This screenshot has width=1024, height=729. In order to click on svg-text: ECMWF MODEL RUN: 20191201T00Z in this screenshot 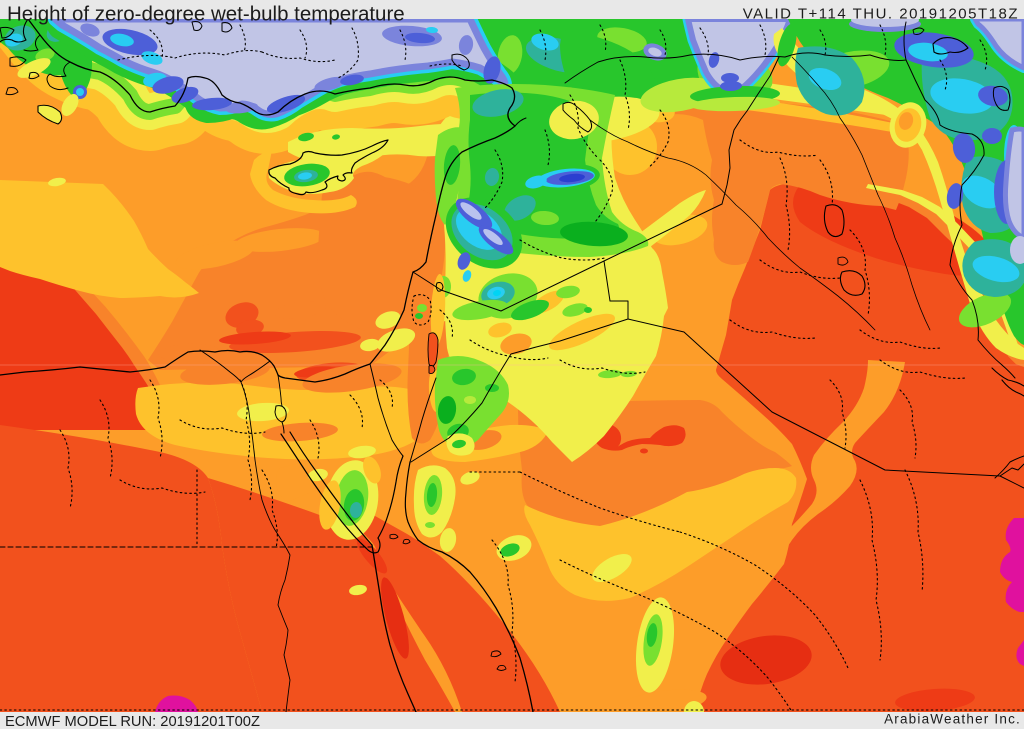, I will do `click(132, 721)`.